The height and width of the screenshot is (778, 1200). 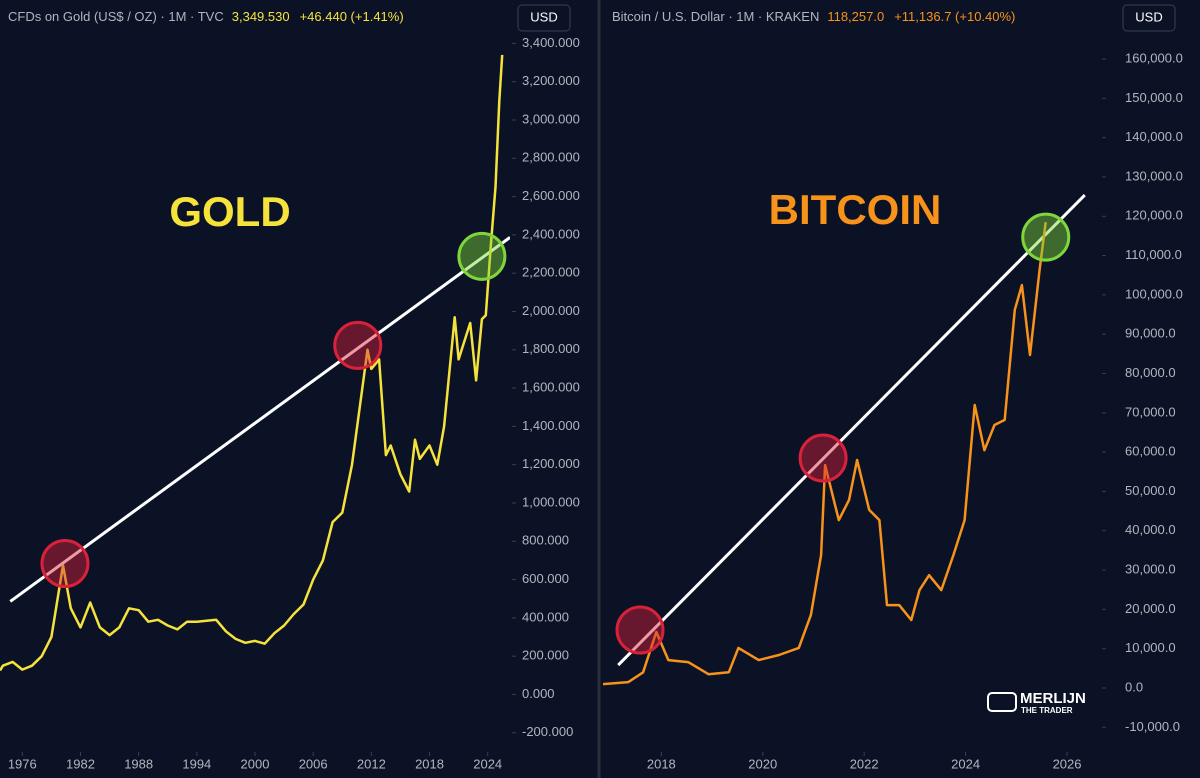 What do you see at coordinates (551, 387) in the screenshot?
I see `y-tick-label: 1,600.000` at bounding box center [551, 387].